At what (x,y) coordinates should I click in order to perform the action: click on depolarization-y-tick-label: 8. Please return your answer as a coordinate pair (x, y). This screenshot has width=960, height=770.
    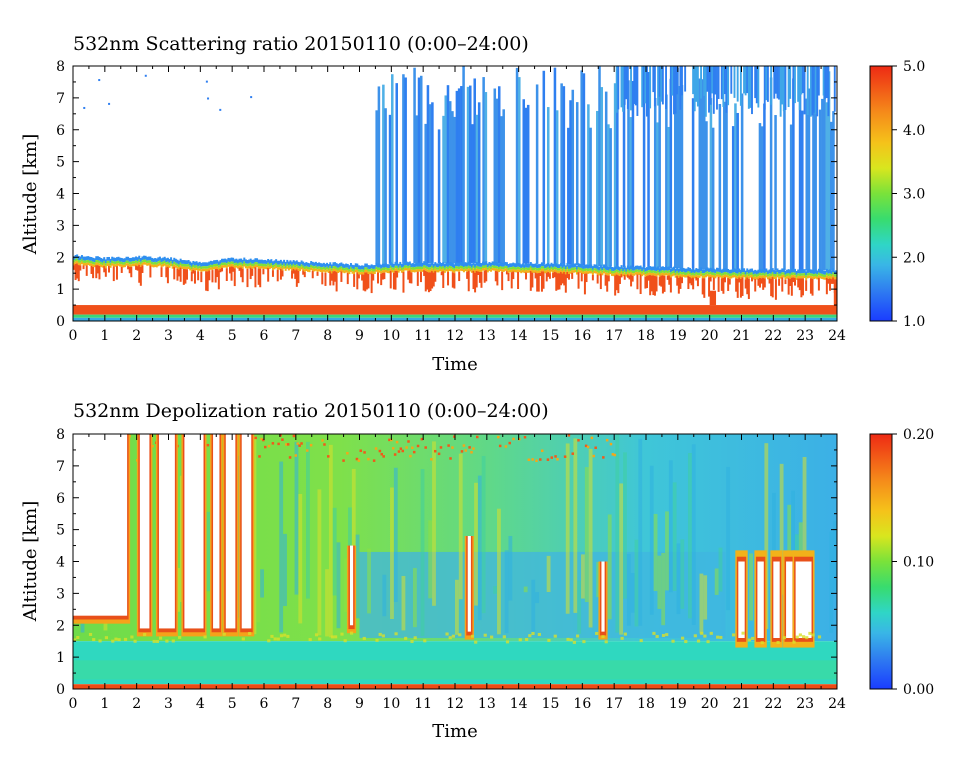
    Looking at the image, I should click on (60, 435).